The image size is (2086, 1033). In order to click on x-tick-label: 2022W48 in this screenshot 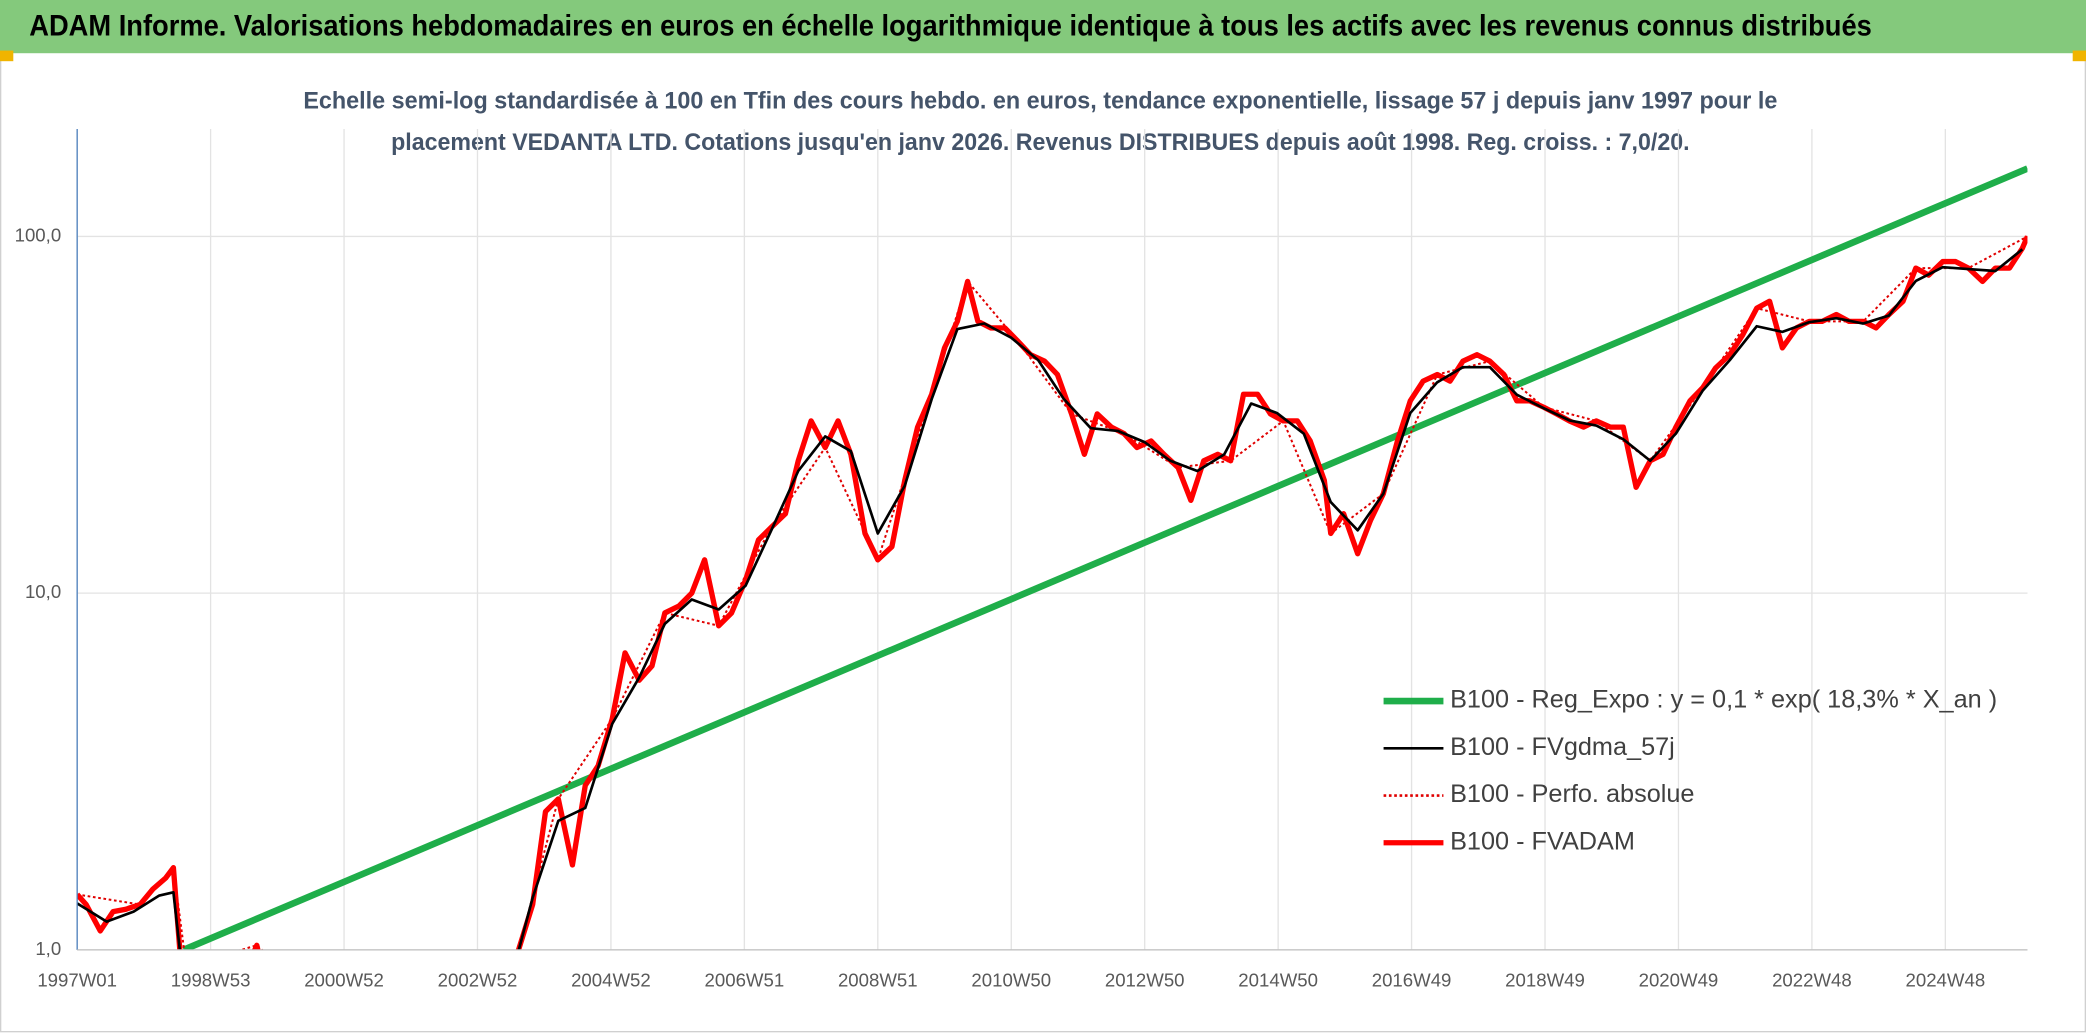, I will do `click(1812, 980)`.